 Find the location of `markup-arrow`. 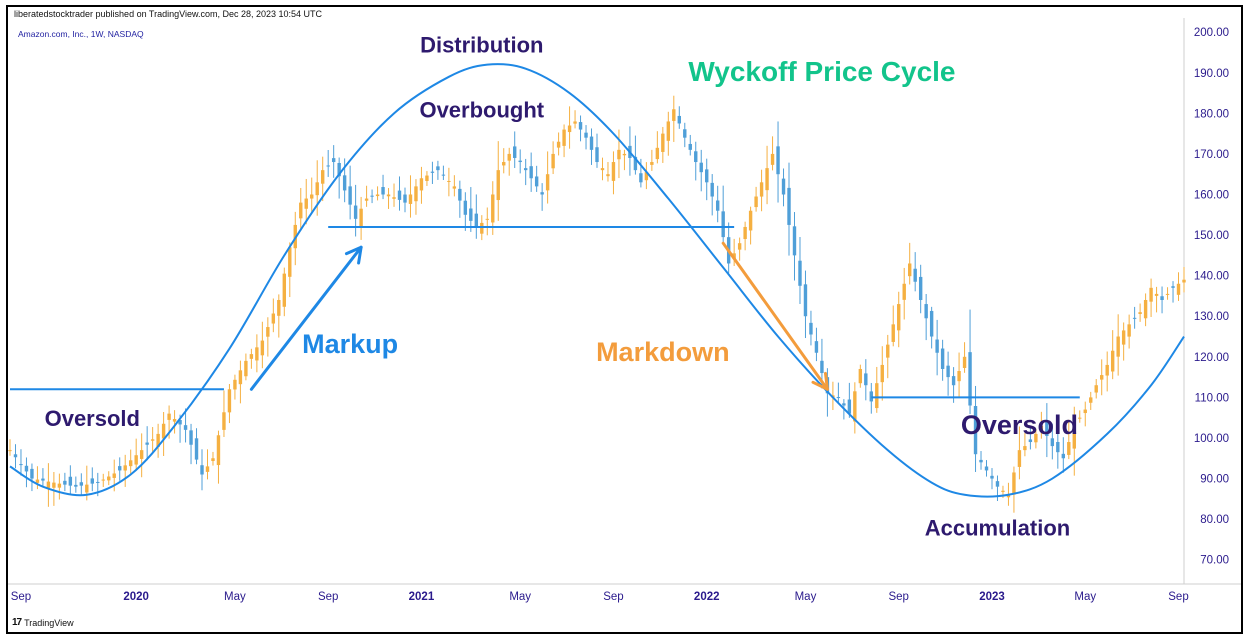

markup-arrow is located at coordinates (306, 318).